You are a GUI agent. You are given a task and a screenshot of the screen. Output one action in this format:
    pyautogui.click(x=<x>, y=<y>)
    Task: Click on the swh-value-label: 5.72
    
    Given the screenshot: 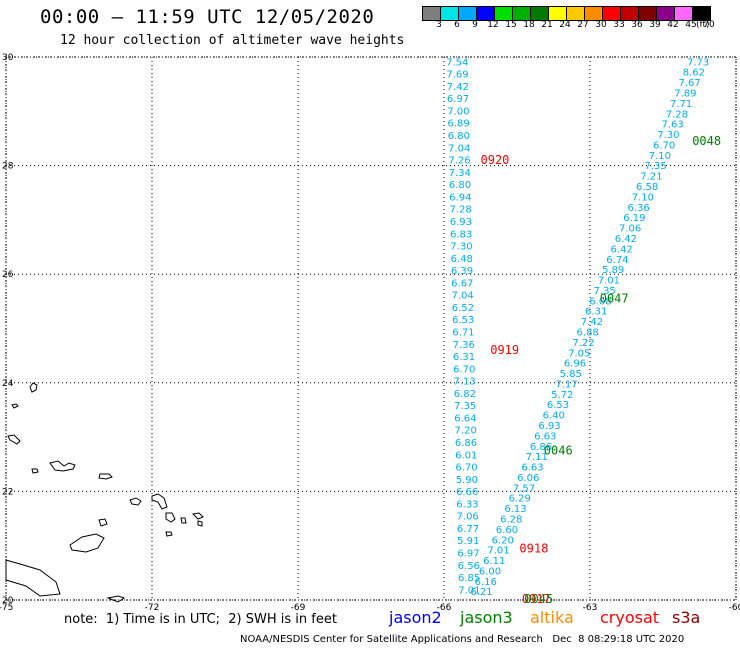 What is the action you would take?
    pyautogui.click(x=562, y=395)
    